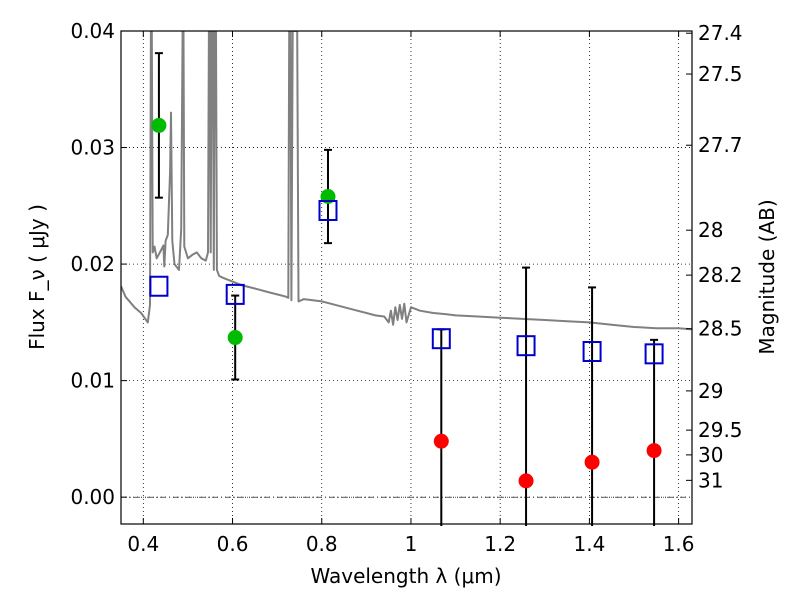 The width and height of the screenshot is (800, 600). I want to click on y-tick-label: 0.01, so click(92, 381).